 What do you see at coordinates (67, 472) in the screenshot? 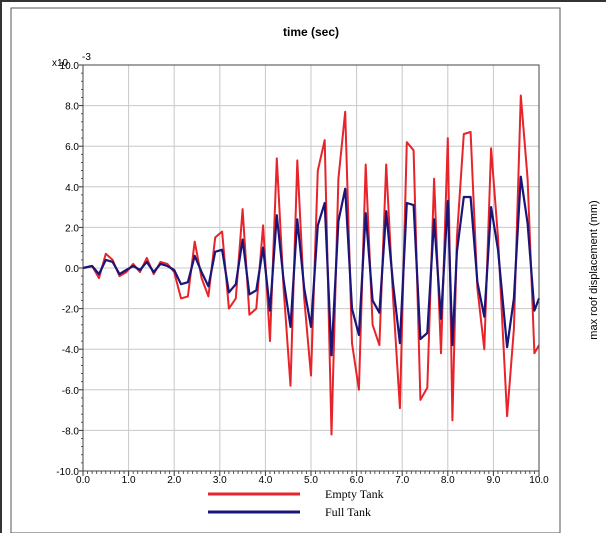
I see `y-tick-label: -10.0` at bounding box center [67, 472].